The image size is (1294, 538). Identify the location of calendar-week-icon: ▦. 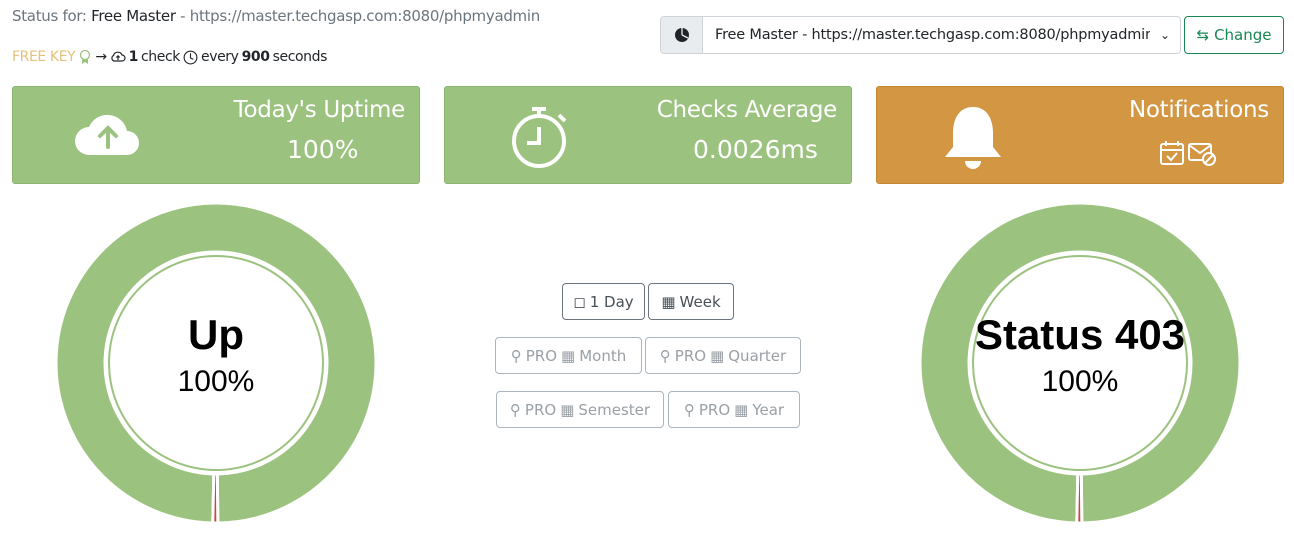
(668, 301).